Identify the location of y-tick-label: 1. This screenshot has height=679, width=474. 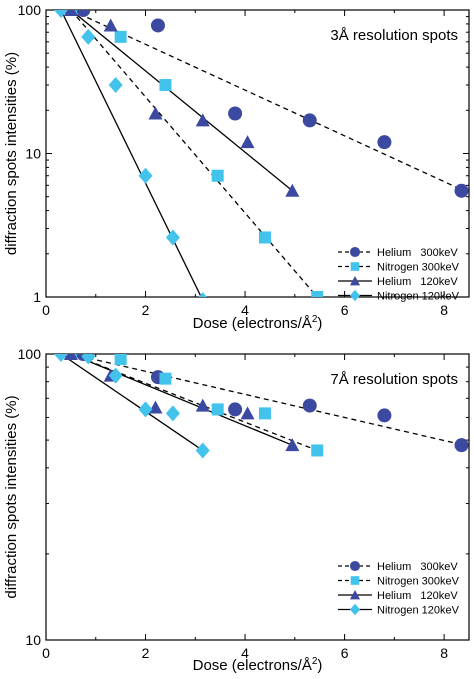
(37, 297).